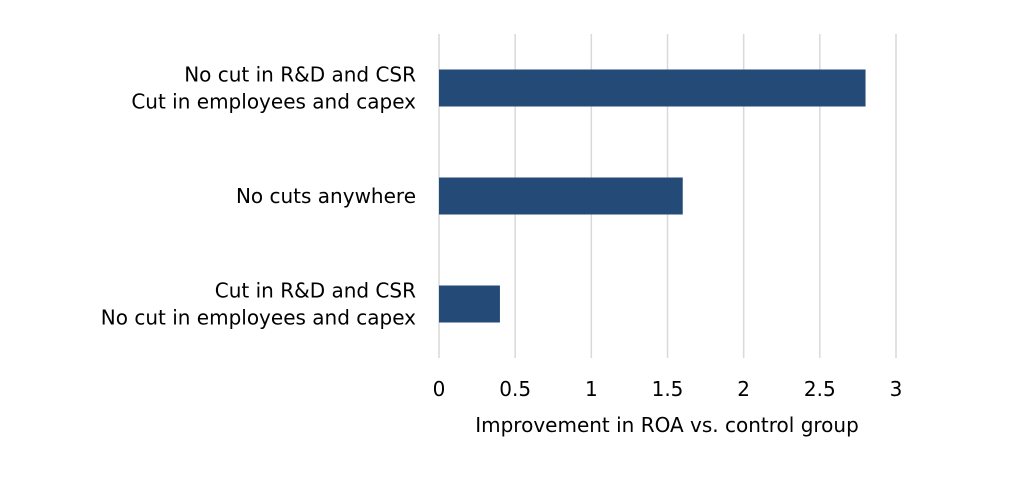 The height and width of the screenshot is (492, 1010). What do you see at coordinates (591, 389) in the screenshot?
I see `x-tick-label: 1` at bounding box center [591, 389].